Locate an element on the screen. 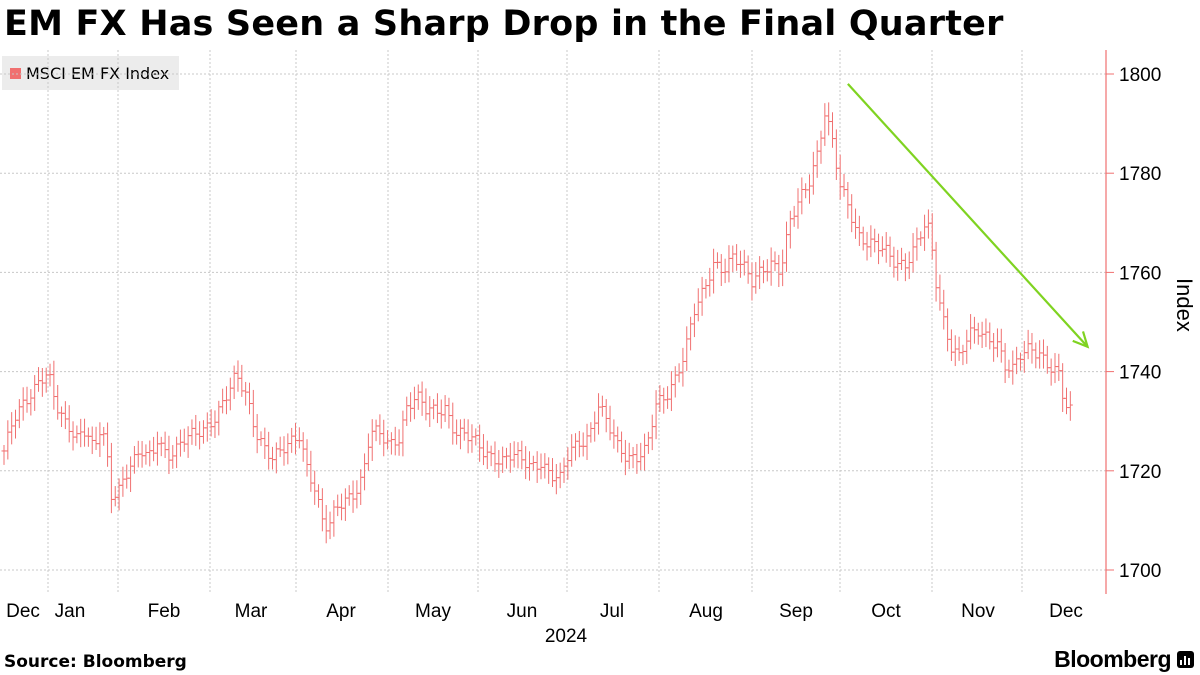  y-tick-label: 1720 is located at coordinates (1140, 472).